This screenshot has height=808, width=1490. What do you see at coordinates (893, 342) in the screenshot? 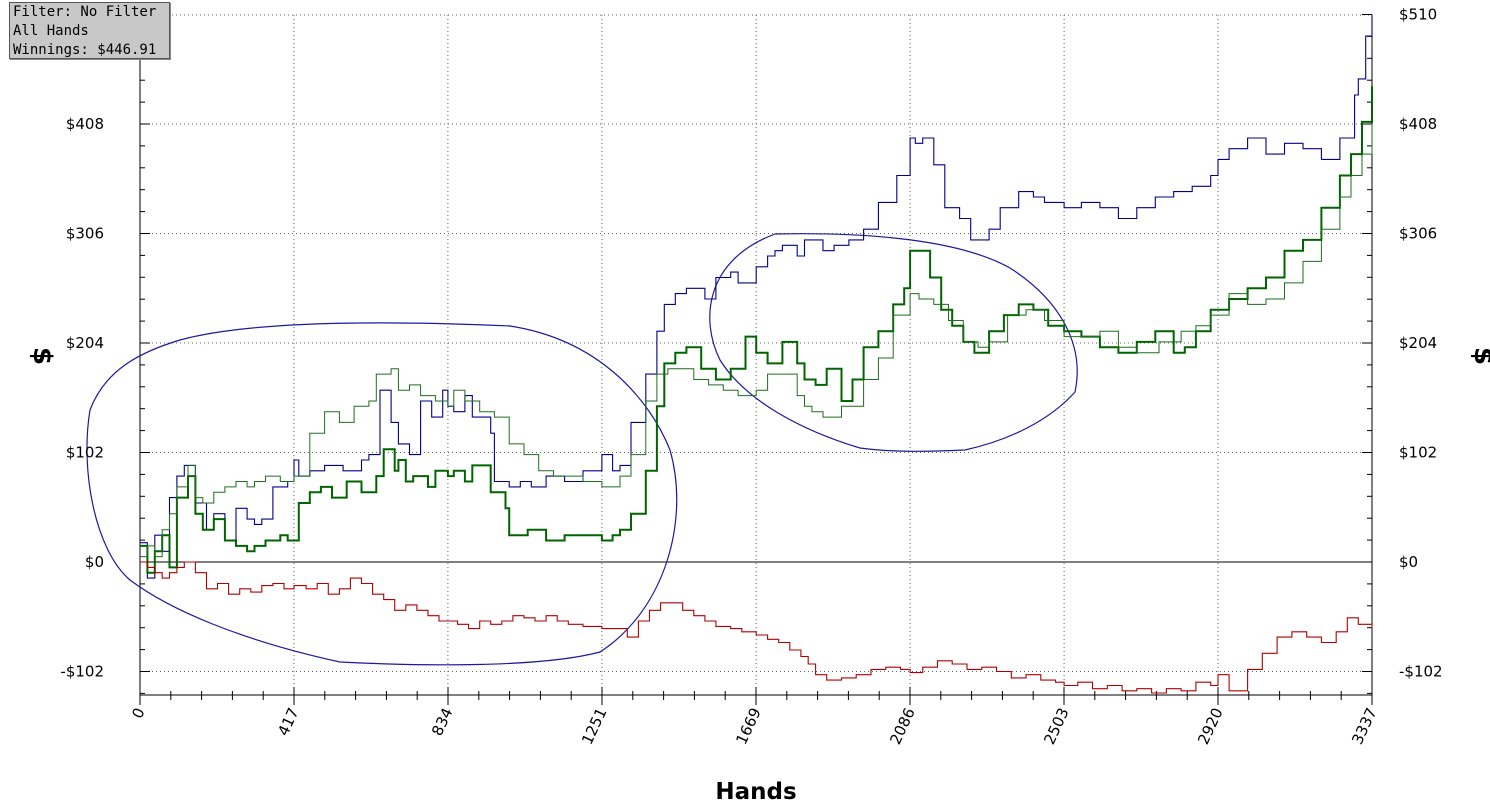
I see `annotation-ellipse-right` at bounding box center [893, 342].